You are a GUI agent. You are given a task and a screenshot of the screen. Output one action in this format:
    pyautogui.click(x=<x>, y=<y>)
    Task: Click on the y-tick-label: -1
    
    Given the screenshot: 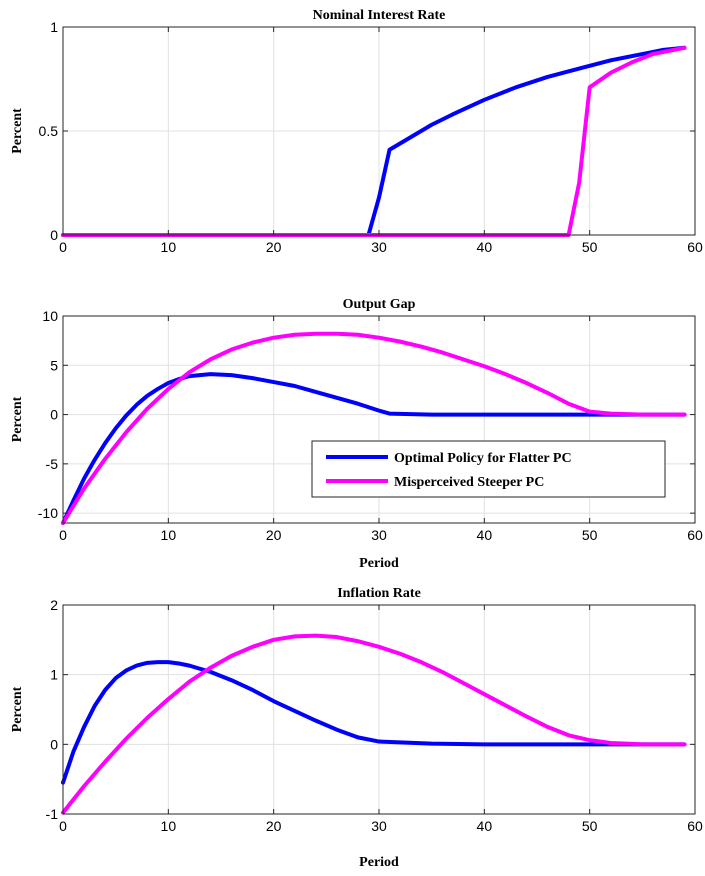 What is the action you would take?
    pyautogui.click(x=52, y=814)
    